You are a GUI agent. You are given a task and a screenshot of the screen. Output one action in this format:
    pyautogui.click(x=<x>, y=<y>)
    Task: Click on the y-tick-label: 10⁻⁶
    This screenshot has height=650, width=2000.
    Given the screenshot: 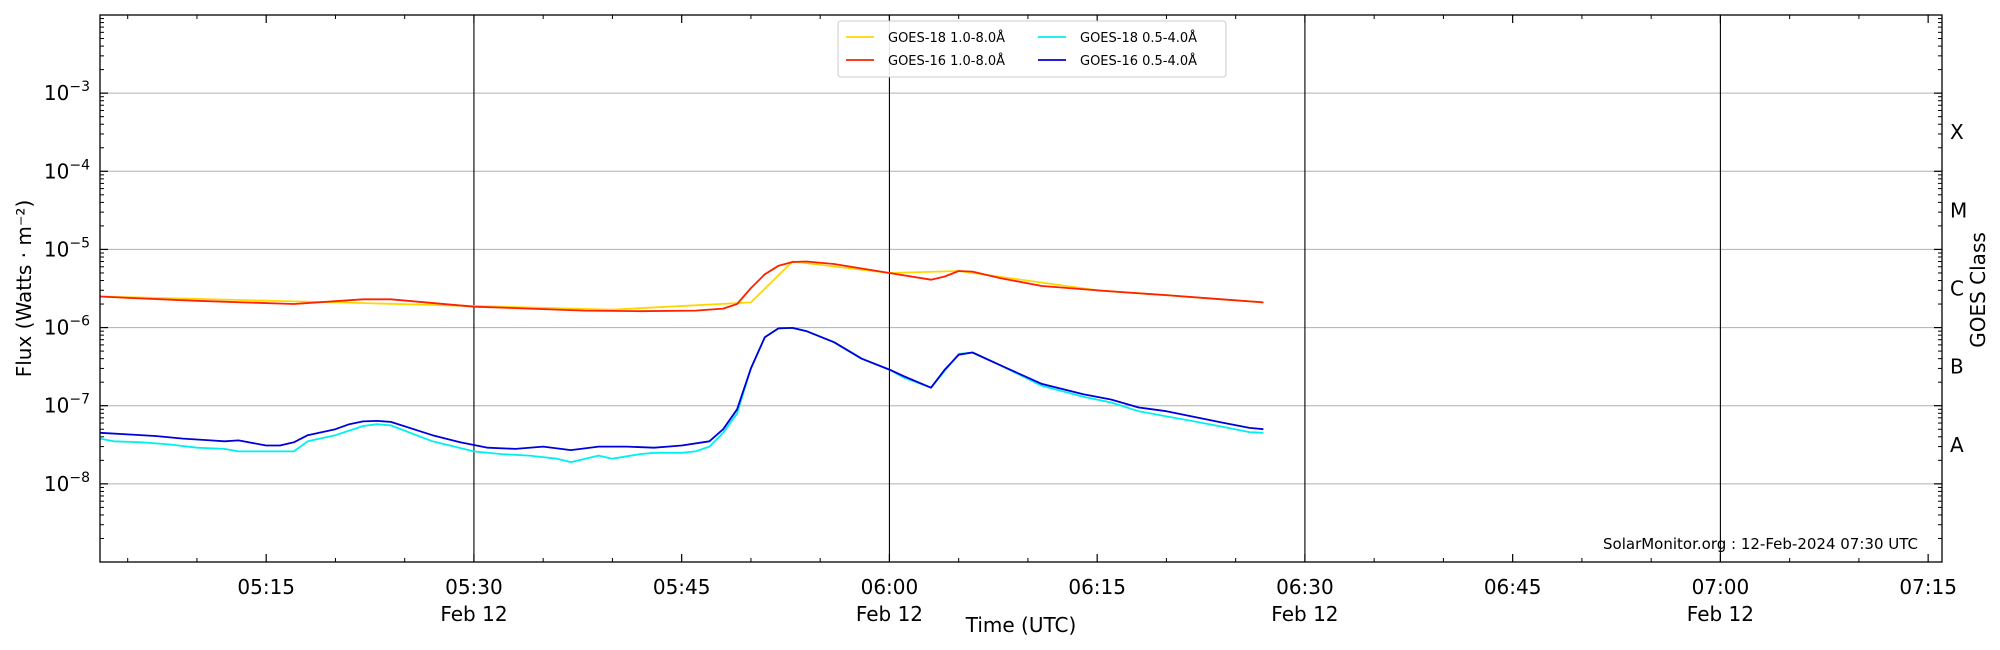 What is the action you would take?
    pyautogui.click(x=67, y=327)
    